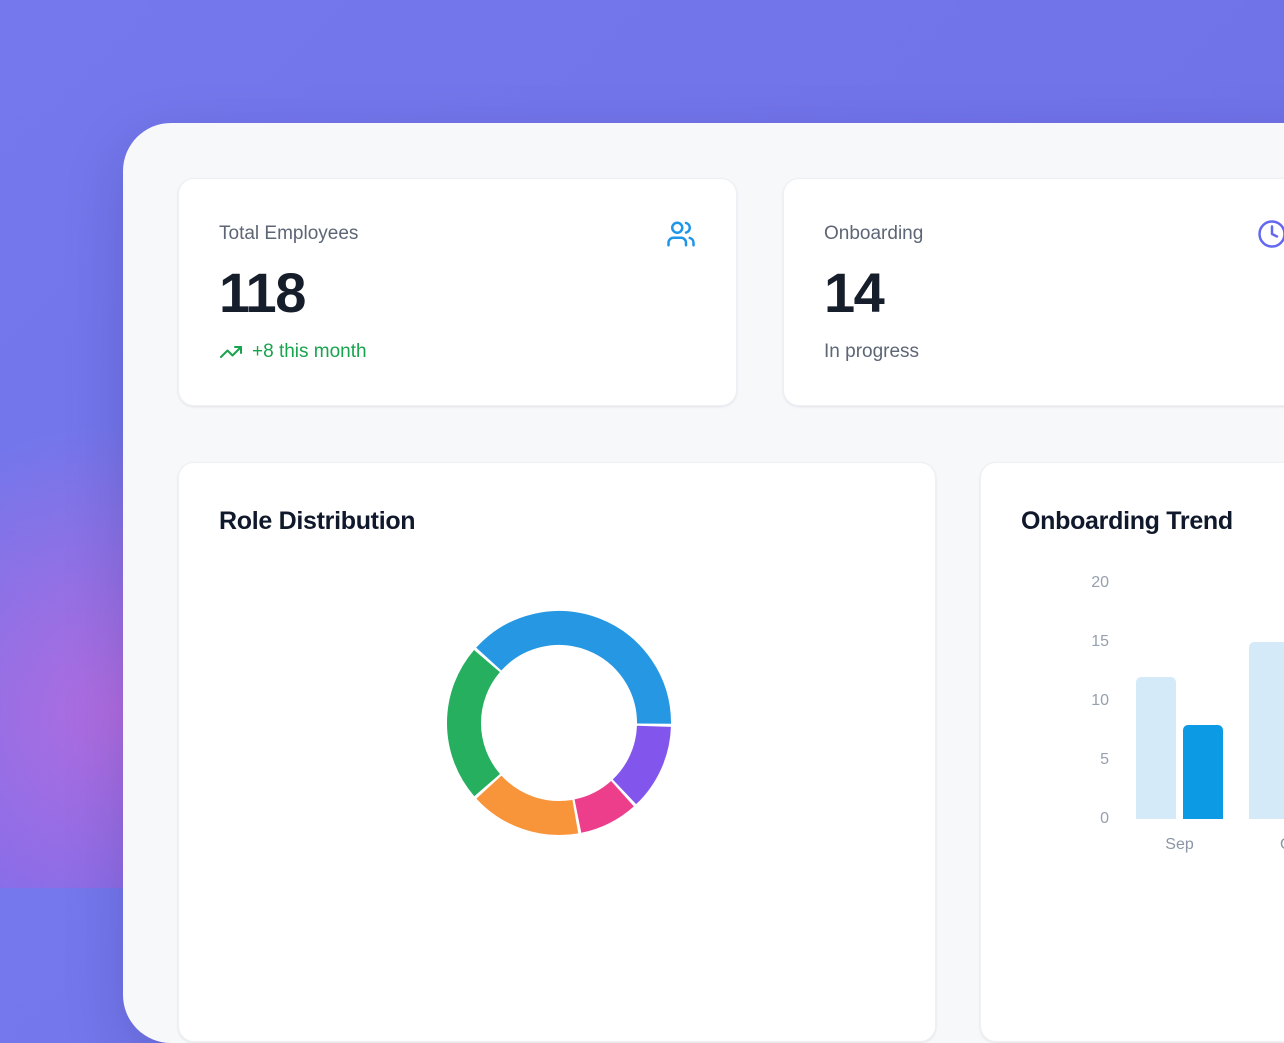 This screenshot has height=1043, width=1284. I want to click on trending-up-icon, so click(231, 352).